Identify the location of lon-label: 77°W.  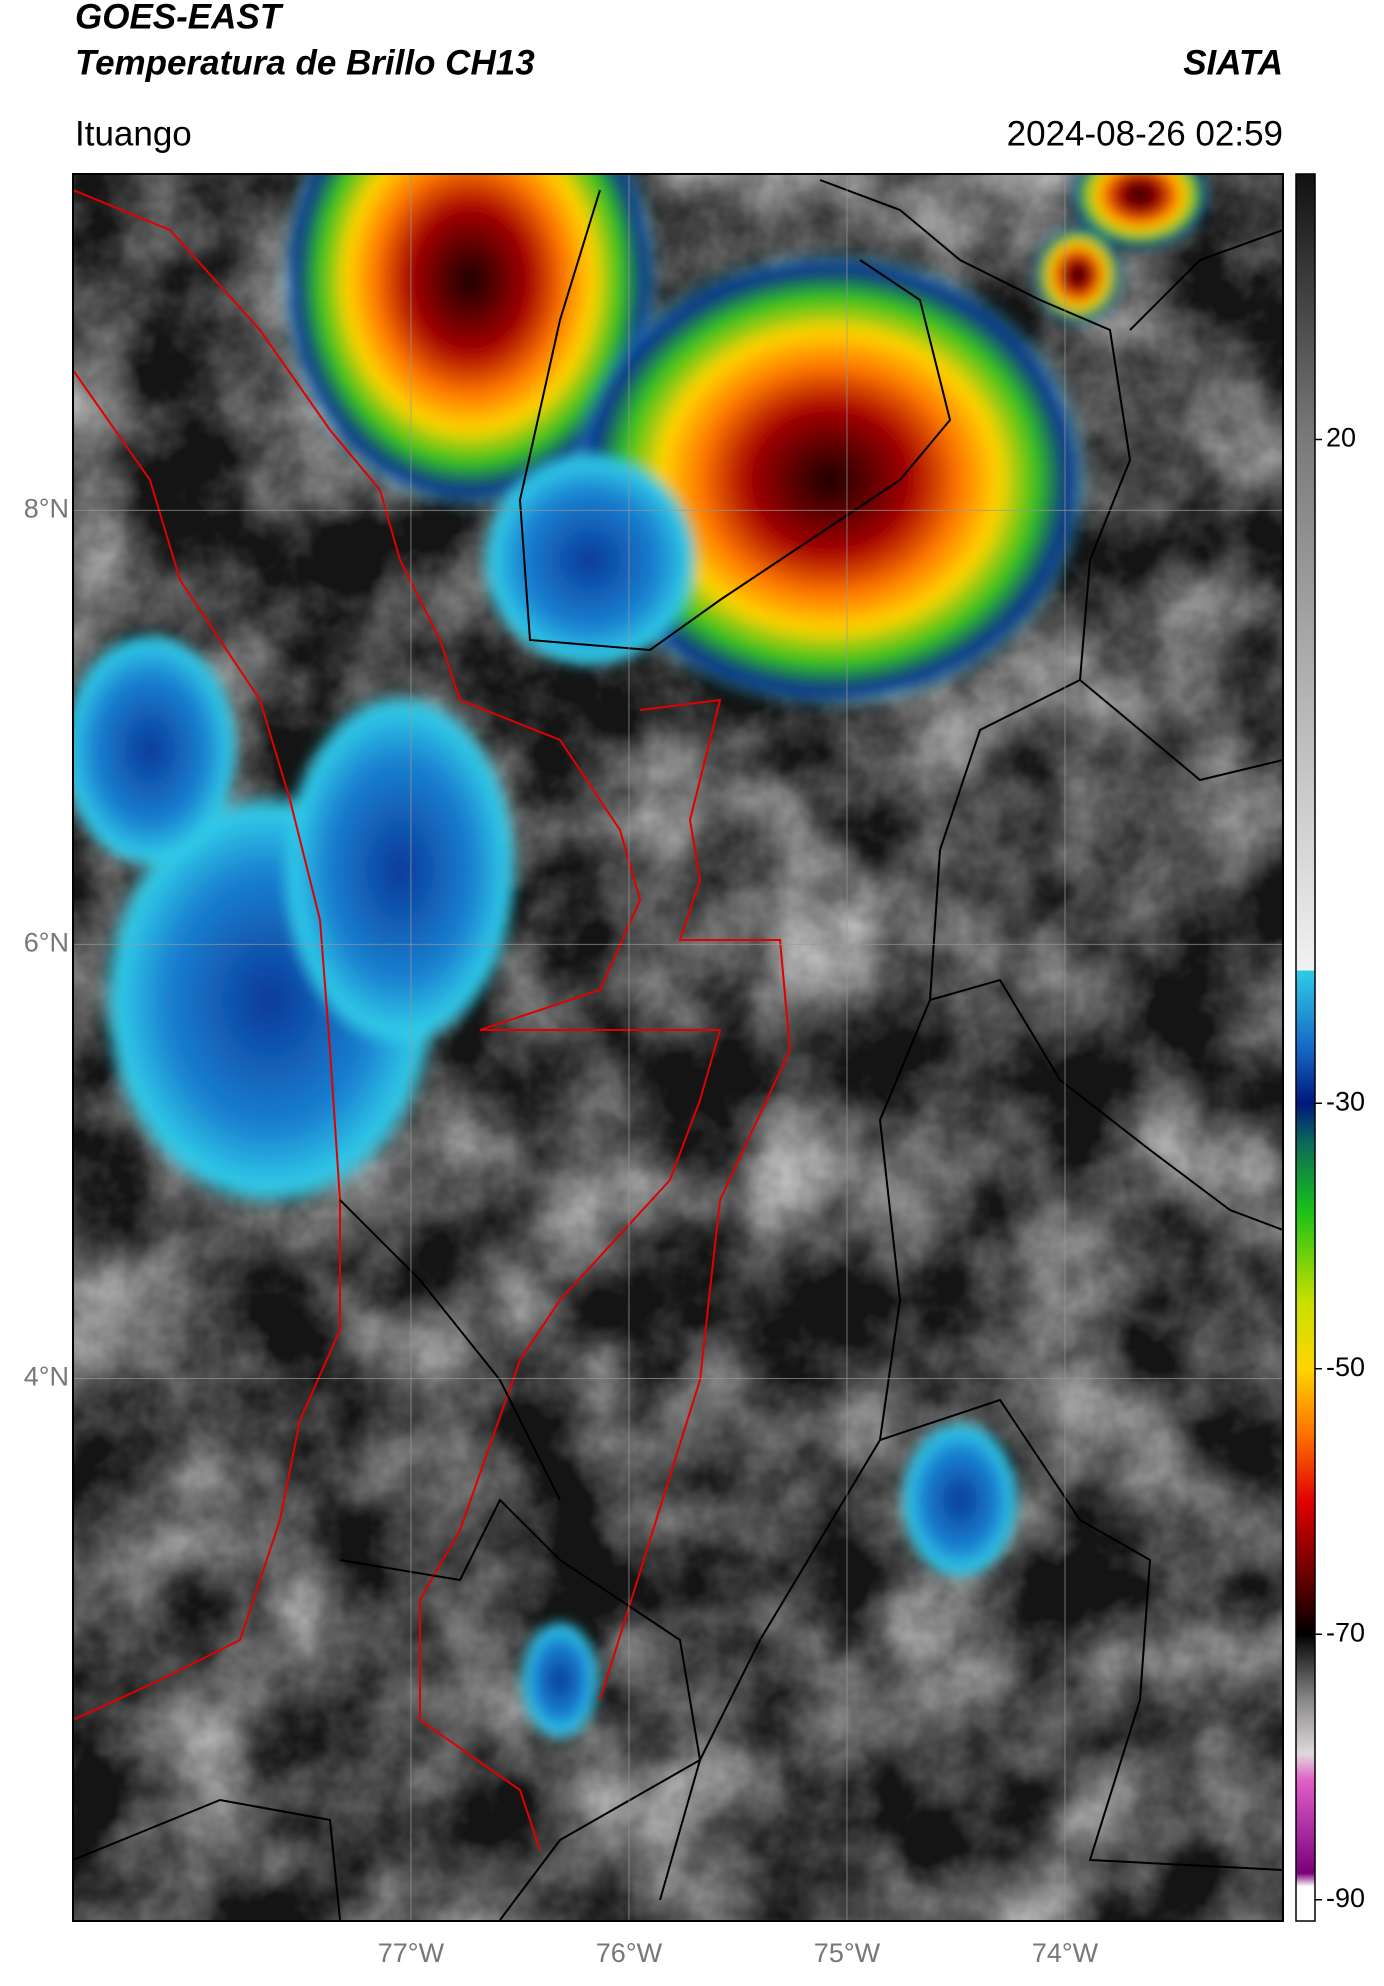
(411, 1953).